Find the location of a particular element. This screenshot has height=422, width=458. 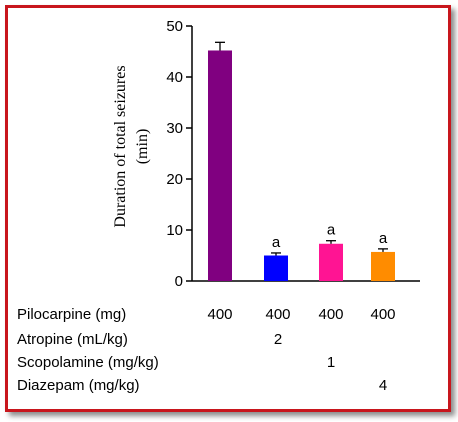

y-axis-label-unit: (min) is located at coordinates (142, 147).